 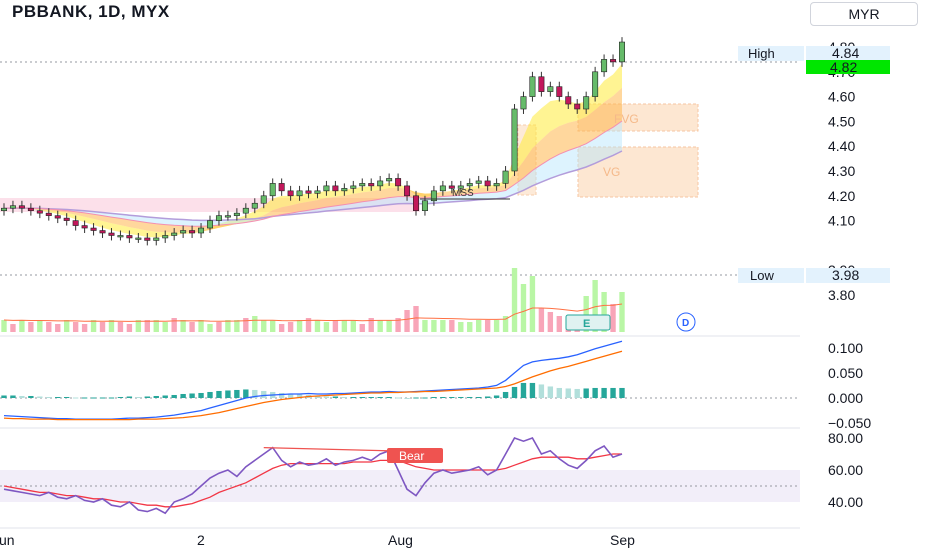 What do you see at coordinates (626, 119) in the screenshot?
I see `fvg-label: FVG` at bounding box center [626, 119].